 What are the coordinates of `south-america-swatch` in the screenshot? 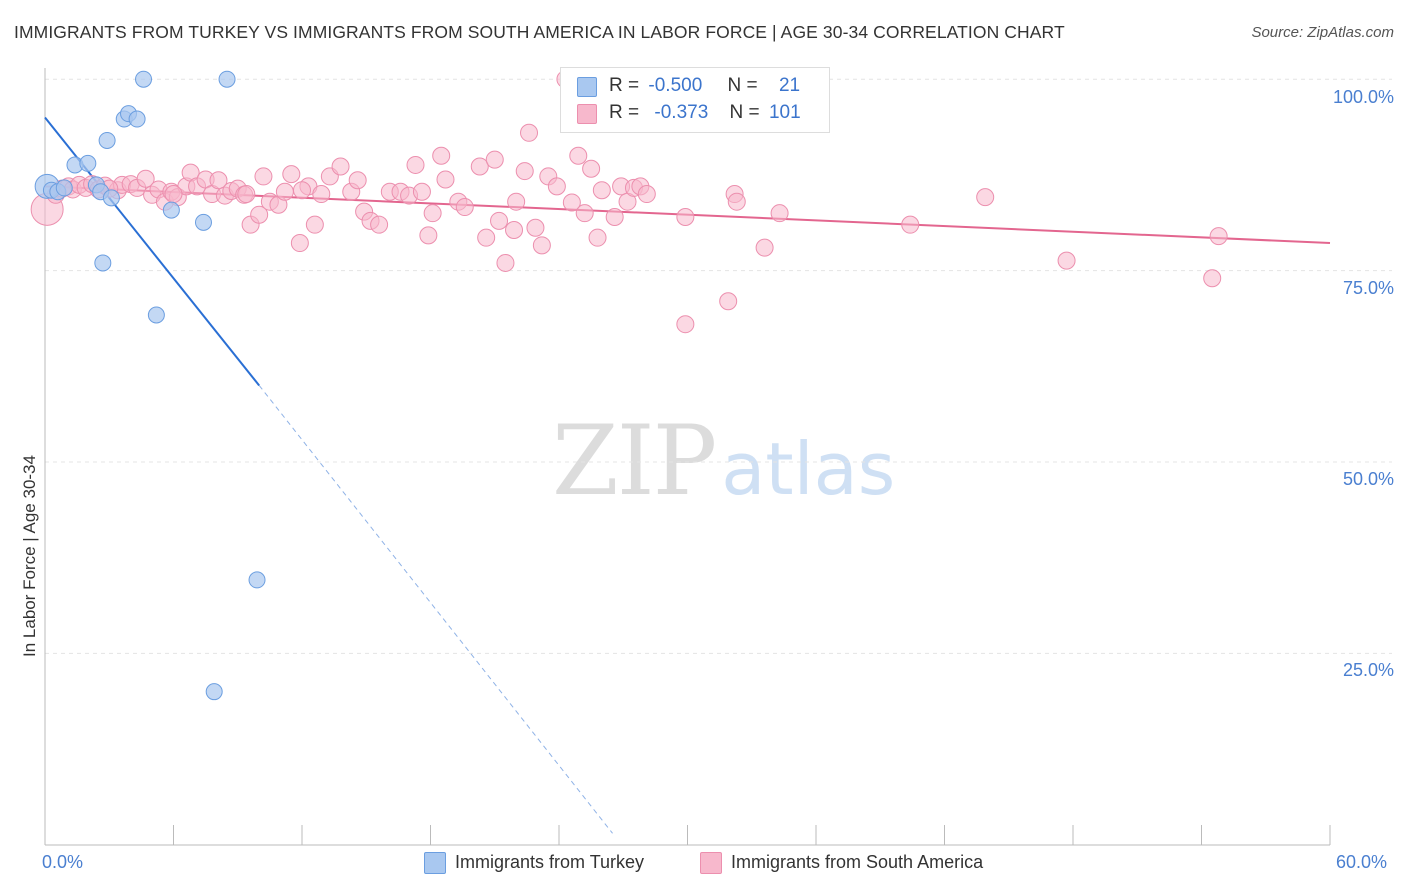 It's located at (587, 114).